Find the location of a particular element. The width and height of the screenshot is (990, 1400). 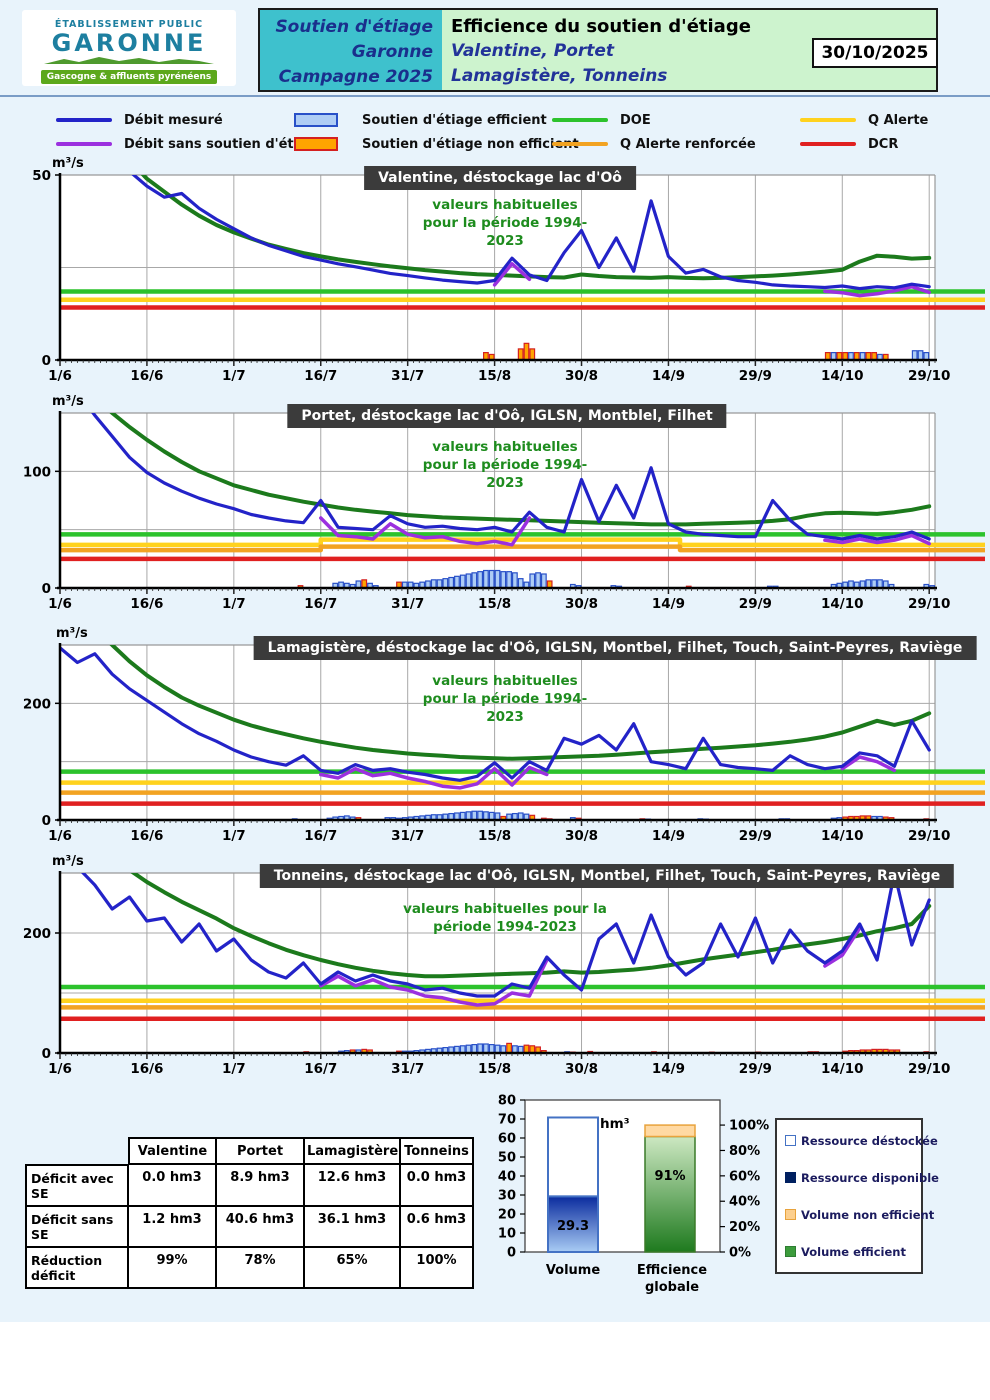

svg-text: 29.3 is located at coordinates (573, 1226).